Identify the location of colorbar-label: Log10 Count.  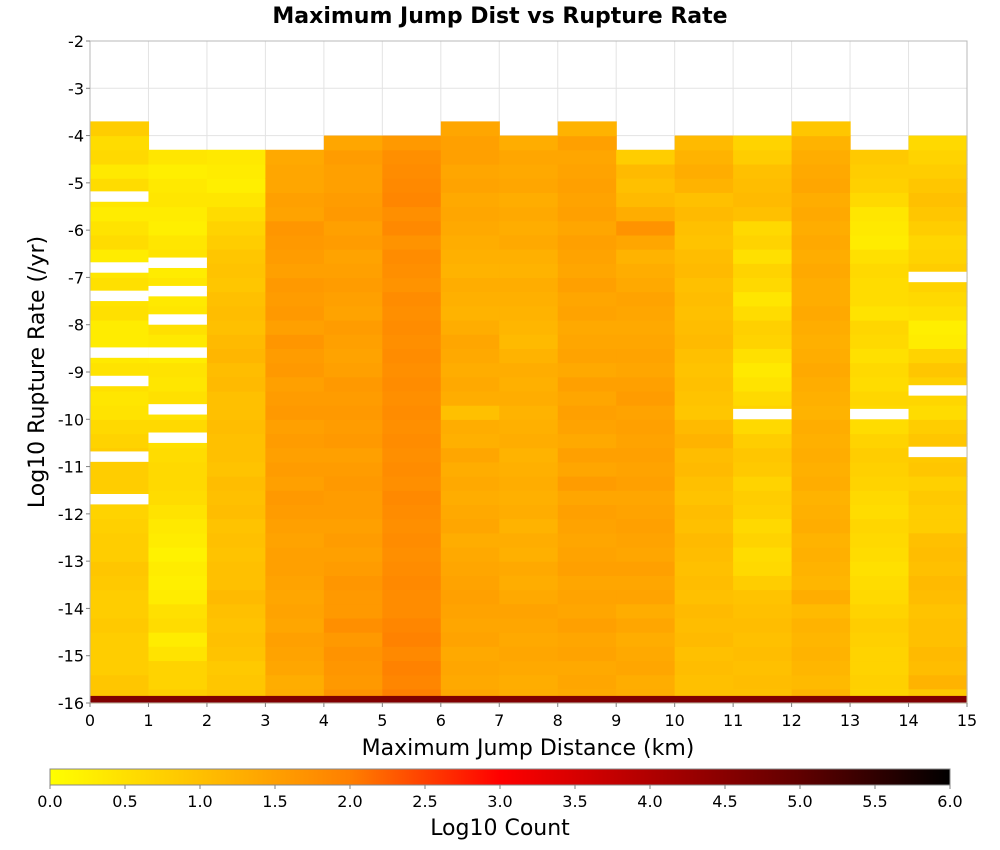
(500, 828).